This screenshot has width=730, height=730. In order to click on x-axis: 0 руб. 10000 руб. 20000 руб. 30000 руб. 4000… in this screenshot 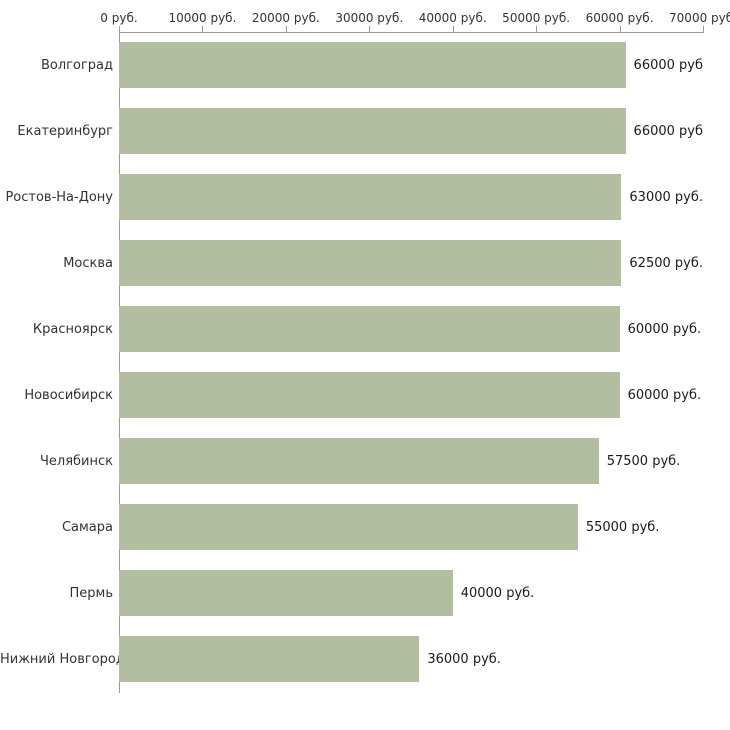, I will do `click(415, 16)`.